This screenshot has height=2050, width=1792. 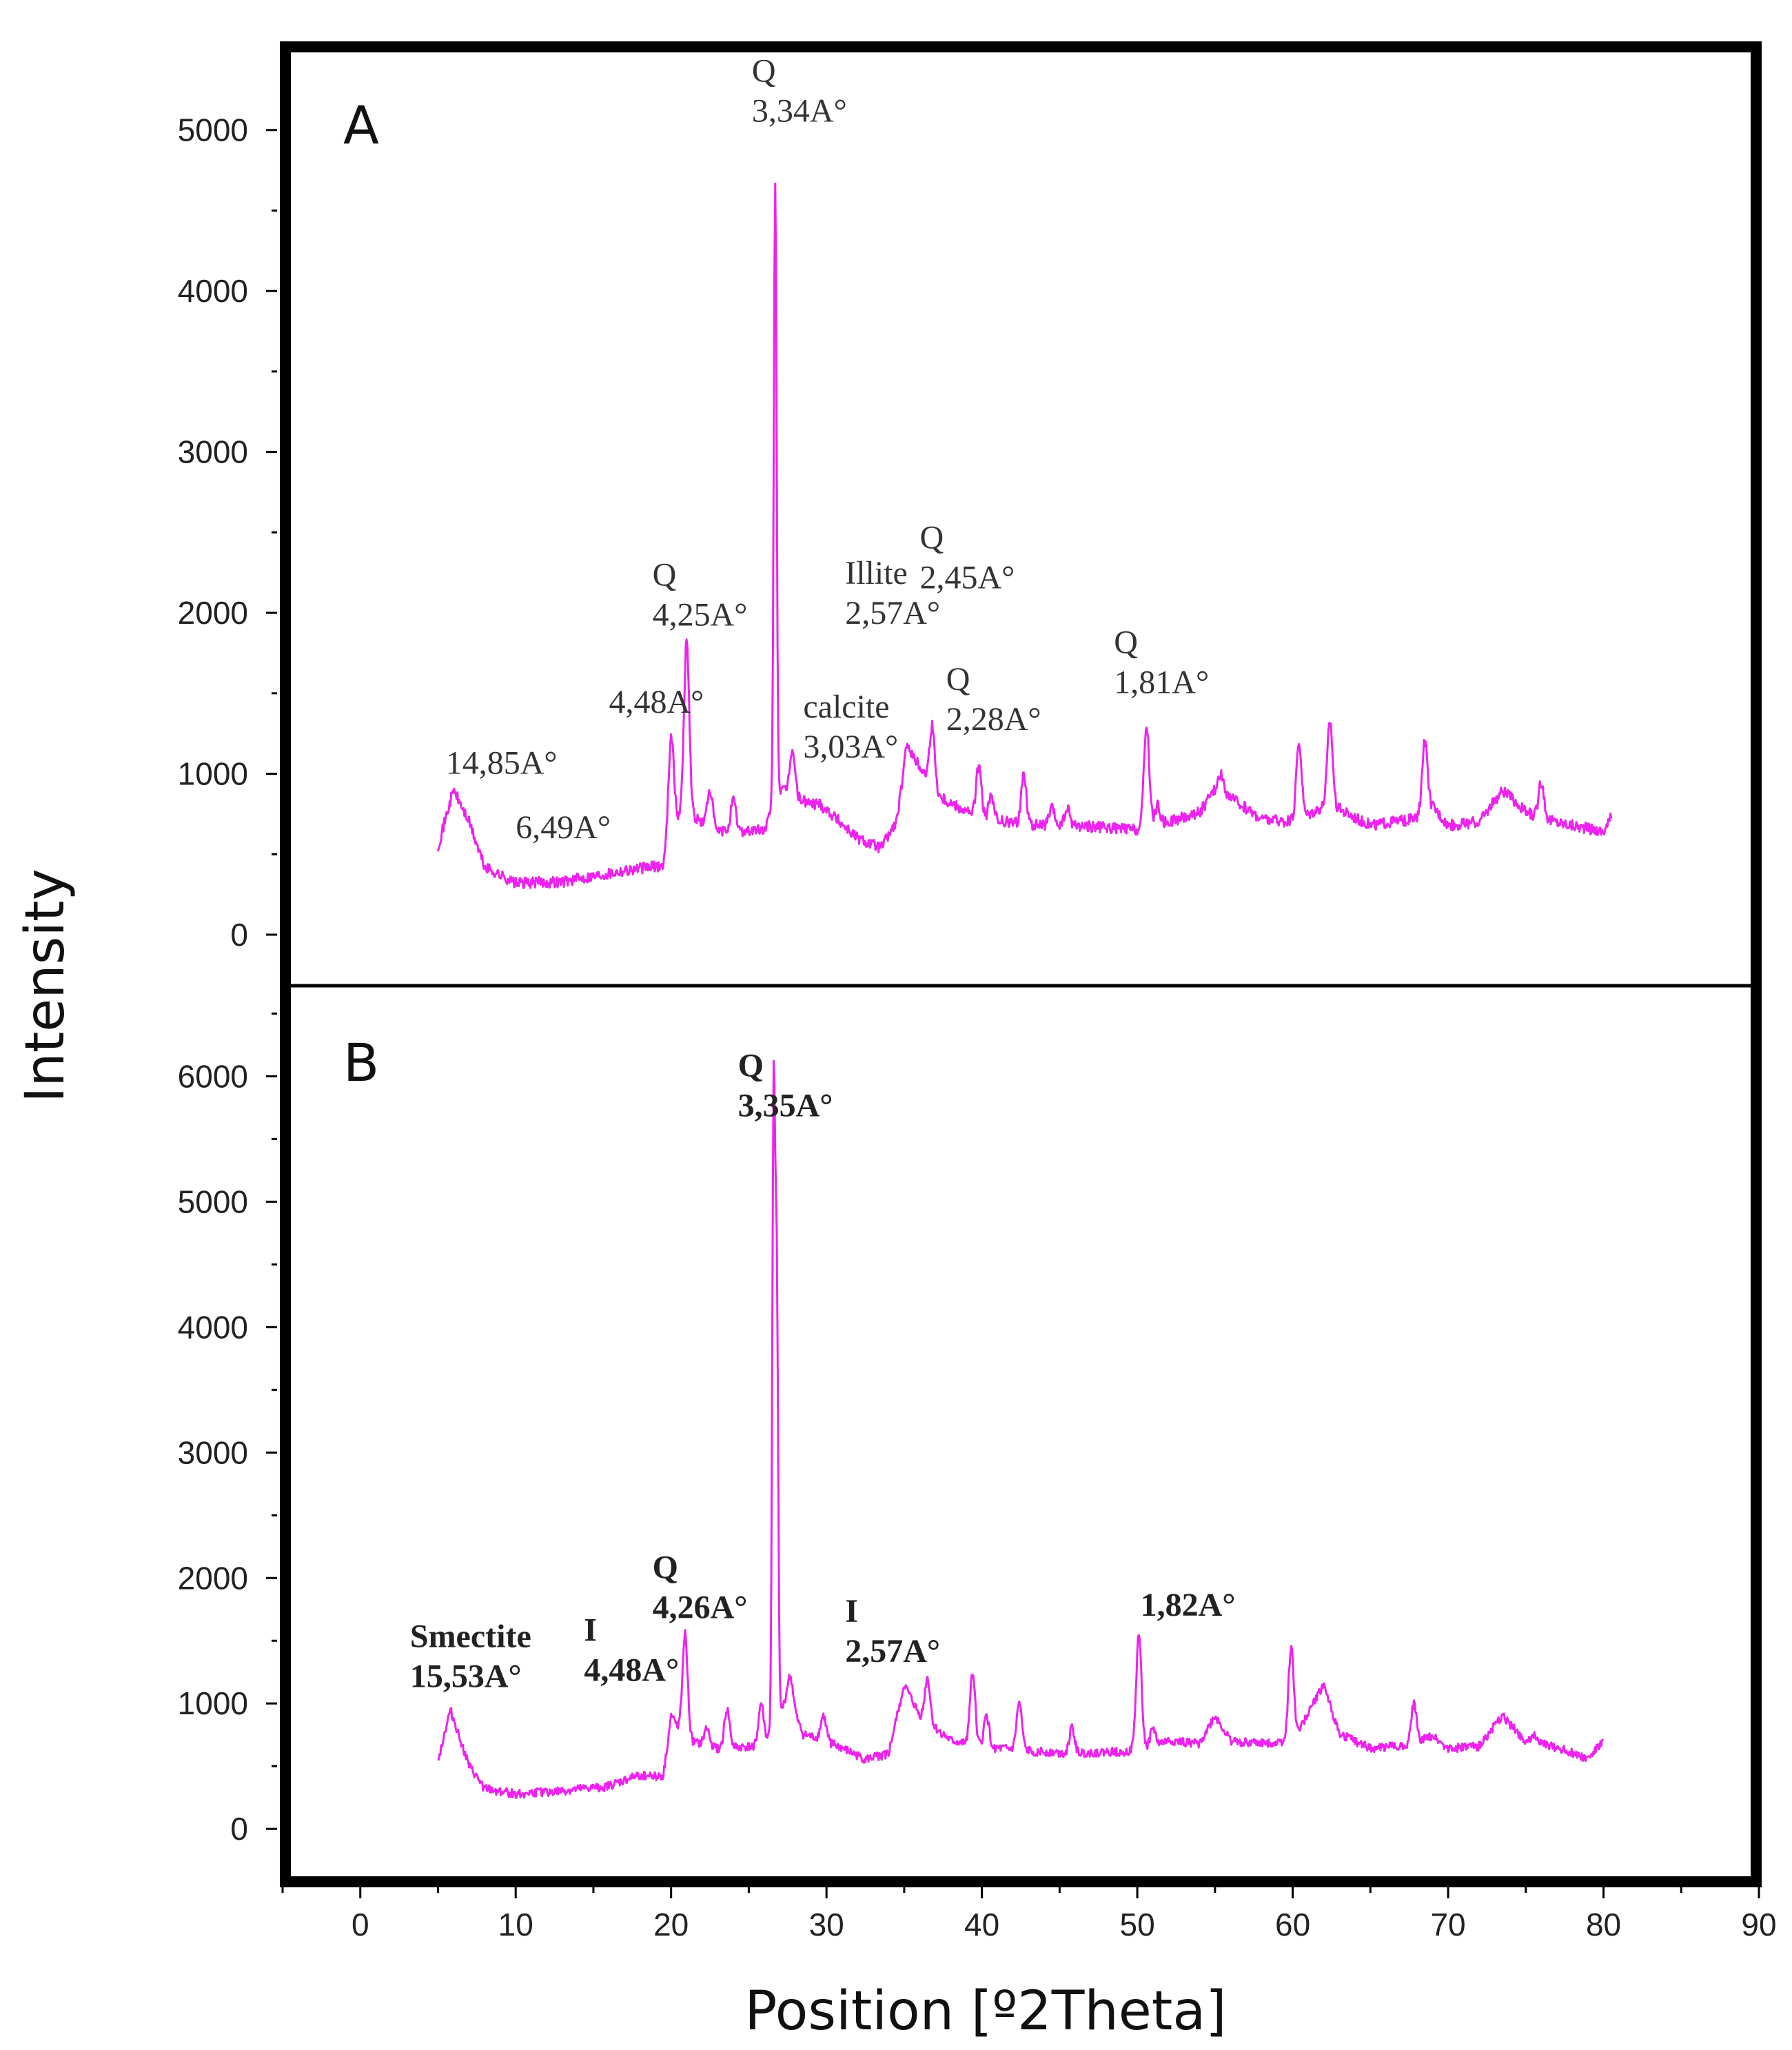 I want to click on peak-annotation: 6,49A°, so click(x=563, y=827).